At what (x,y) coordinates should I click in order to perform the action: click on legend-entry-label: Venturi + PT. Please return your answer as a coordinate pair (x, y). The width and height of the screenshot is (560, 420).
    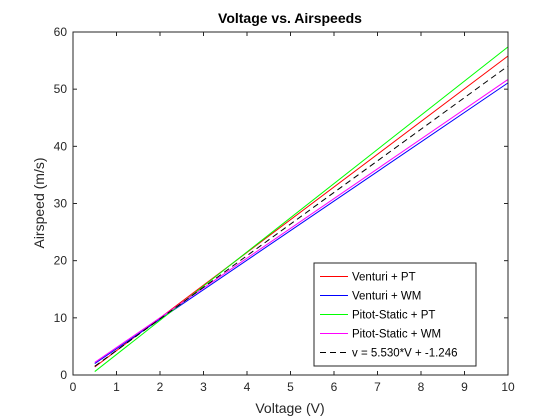
    Looking at the image, I should click on (384, 278).